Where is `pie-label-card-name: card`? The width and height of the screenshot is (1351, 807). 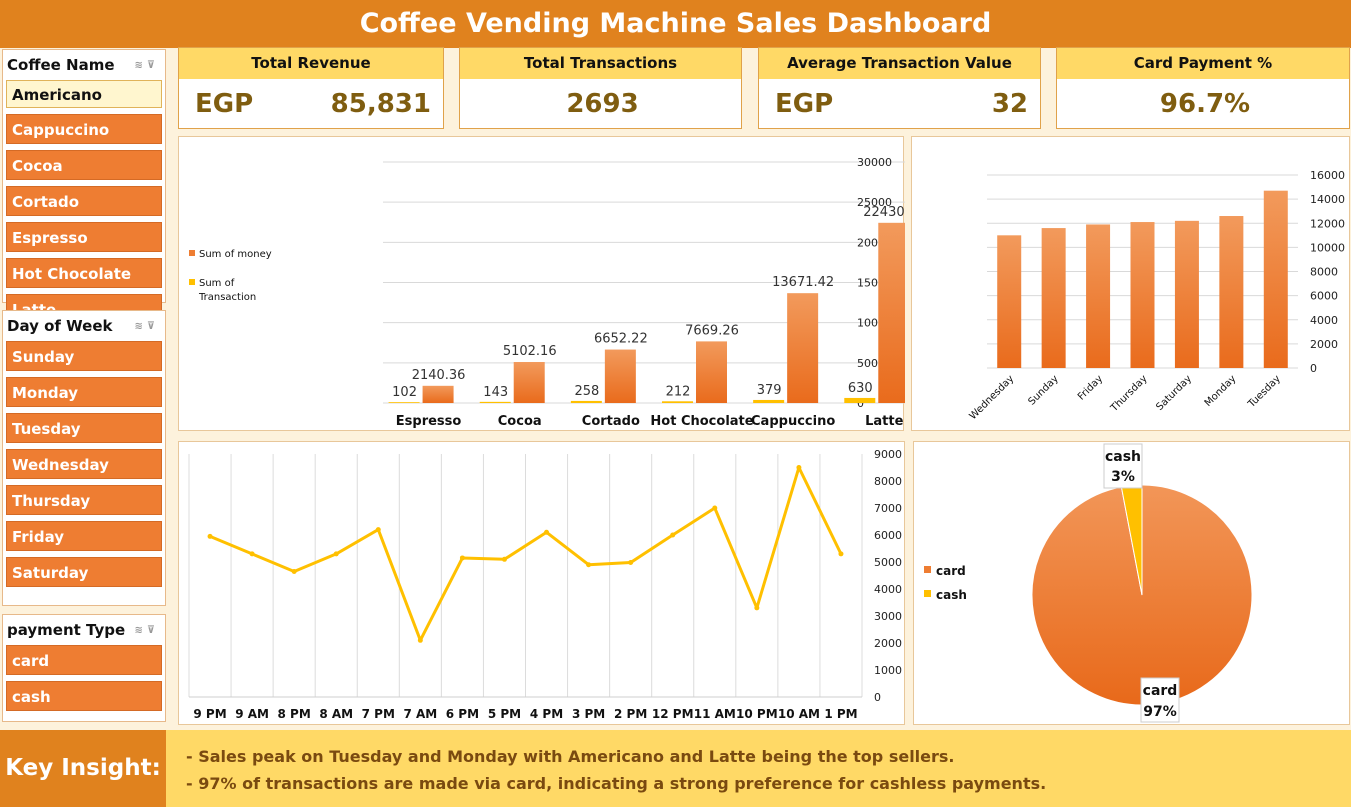 pie-label-card-name: card is located at coordinates (1160, 691).